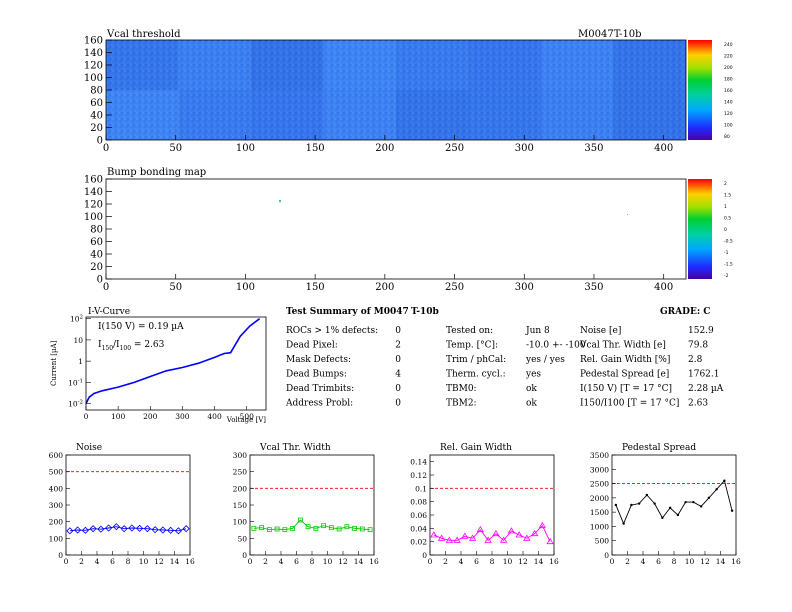  I want to click on roc-chart-y-tick-label: 600, so click(56, 455).